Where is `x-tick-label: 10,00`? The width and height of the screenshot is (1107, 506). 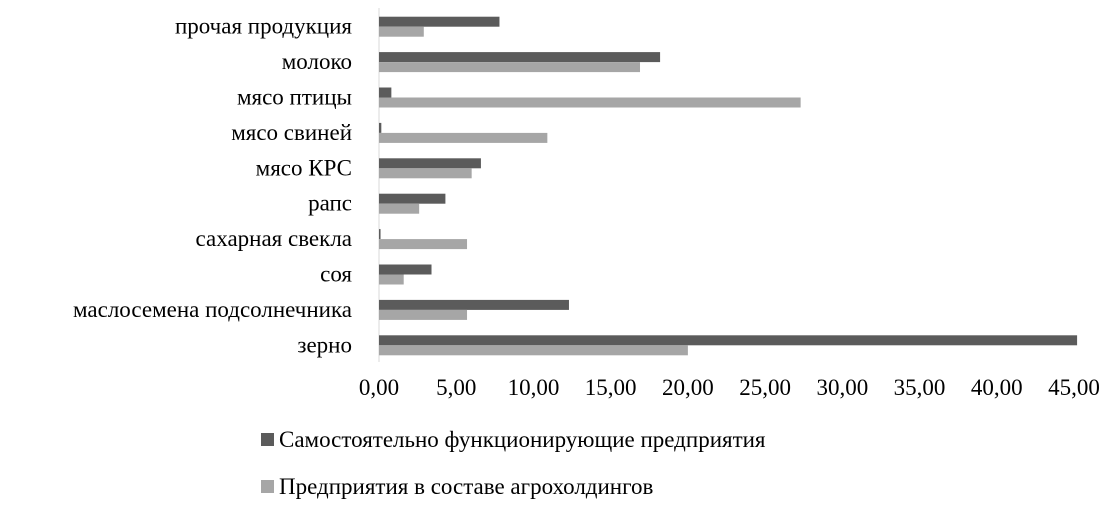 x-tick-label: 10,00 is located at coordinates (534, 387).